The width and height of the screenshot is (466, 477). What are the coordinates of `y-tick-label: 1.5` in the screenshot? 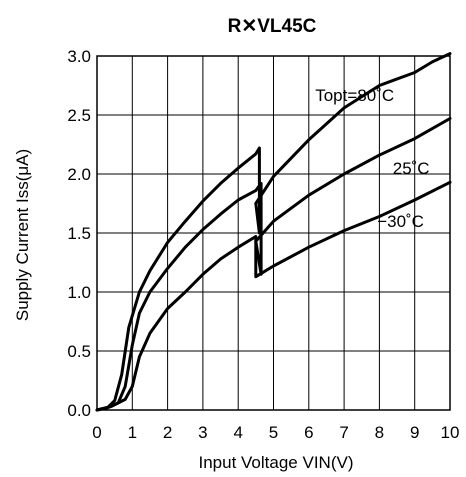 It's located at (79, 233).